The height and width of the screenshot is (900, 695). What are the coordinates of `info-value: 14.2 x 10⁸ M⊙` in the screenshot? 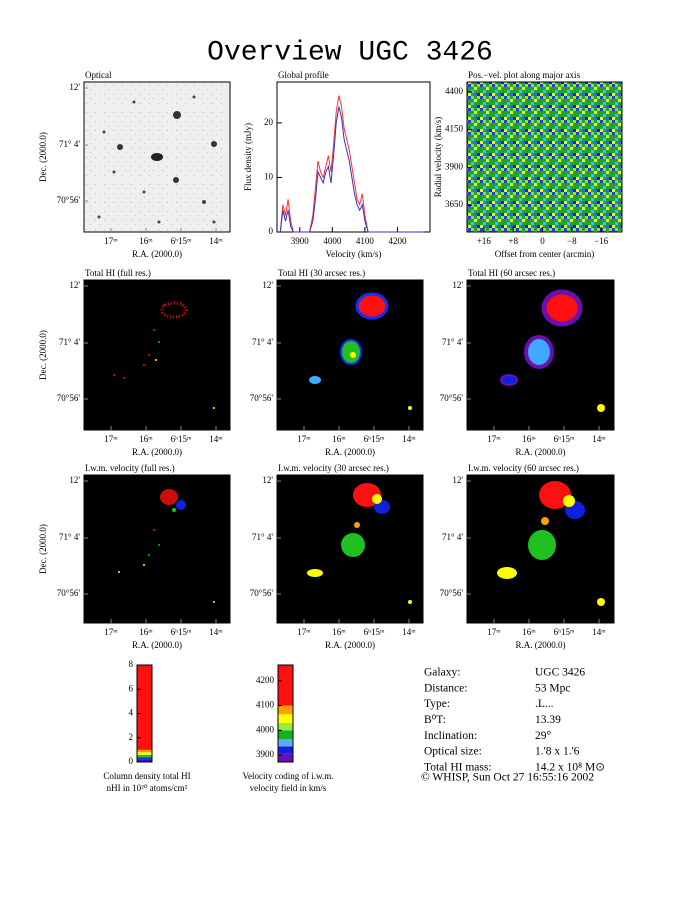 It's located at (570, 767).